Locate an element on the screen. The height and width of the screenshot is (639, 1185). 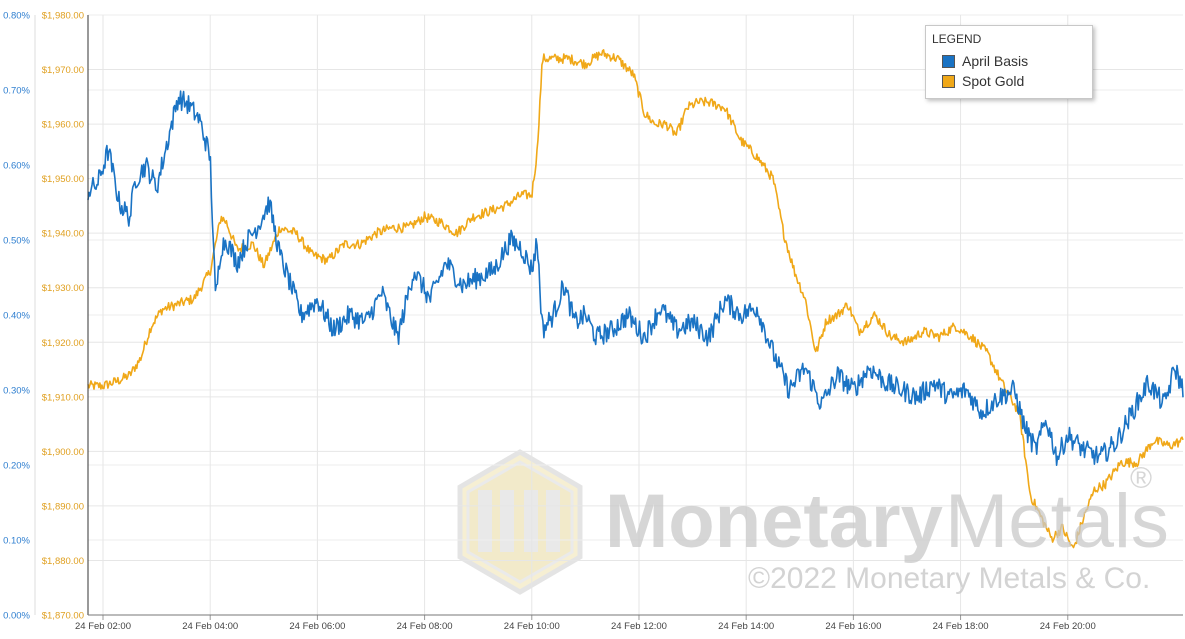
watermark-brand-word1: Monetary is located at coordinates (774, 521).